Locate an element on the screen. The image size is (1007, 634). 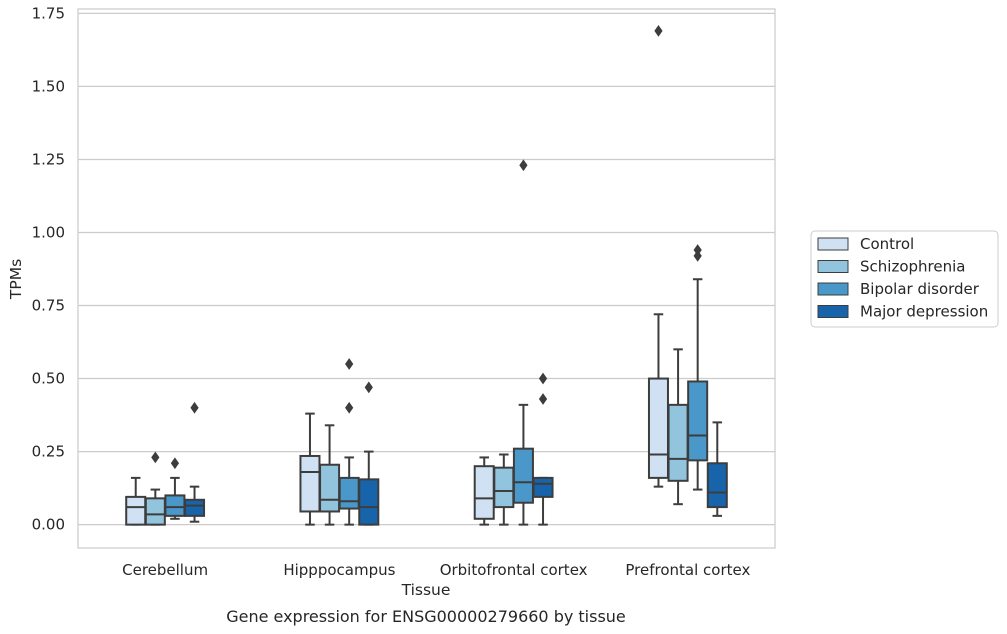
y-tick-label: 1.00 is located at coordinates (48, 232).